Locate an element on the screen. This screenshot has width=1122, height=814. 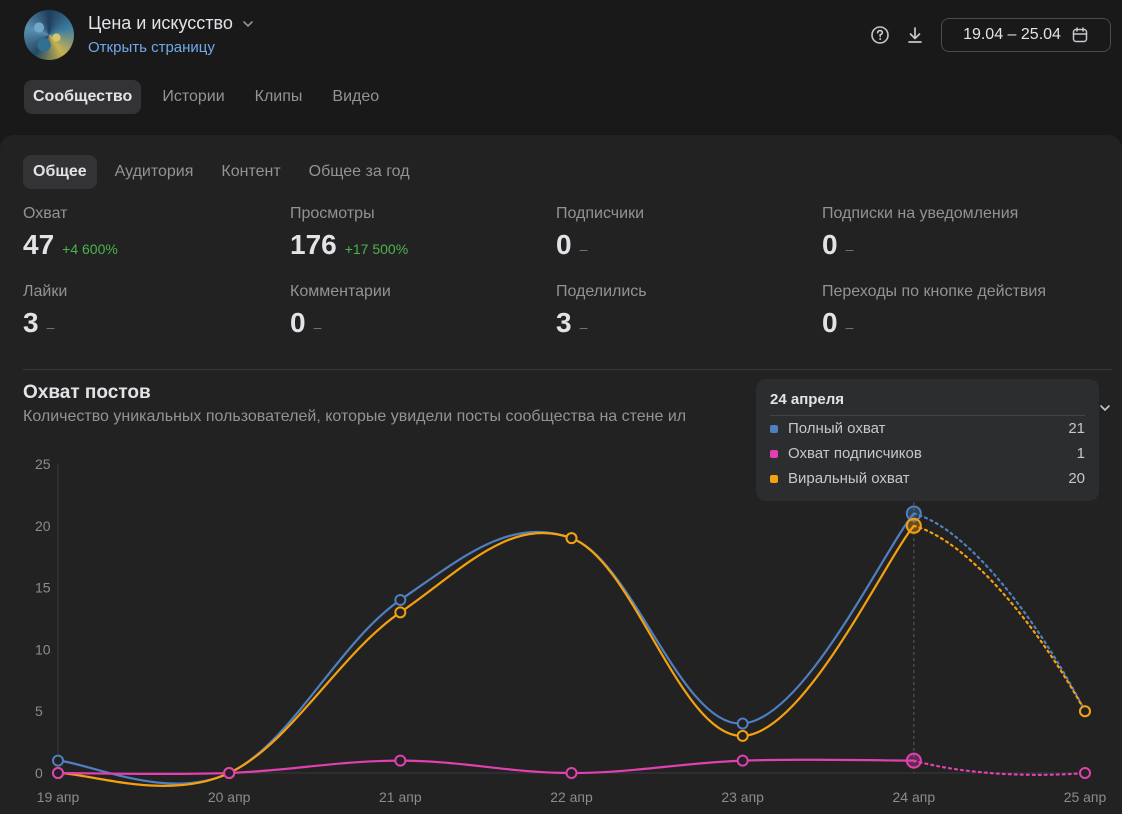
community-avatar is located at coordinates (49, 35).